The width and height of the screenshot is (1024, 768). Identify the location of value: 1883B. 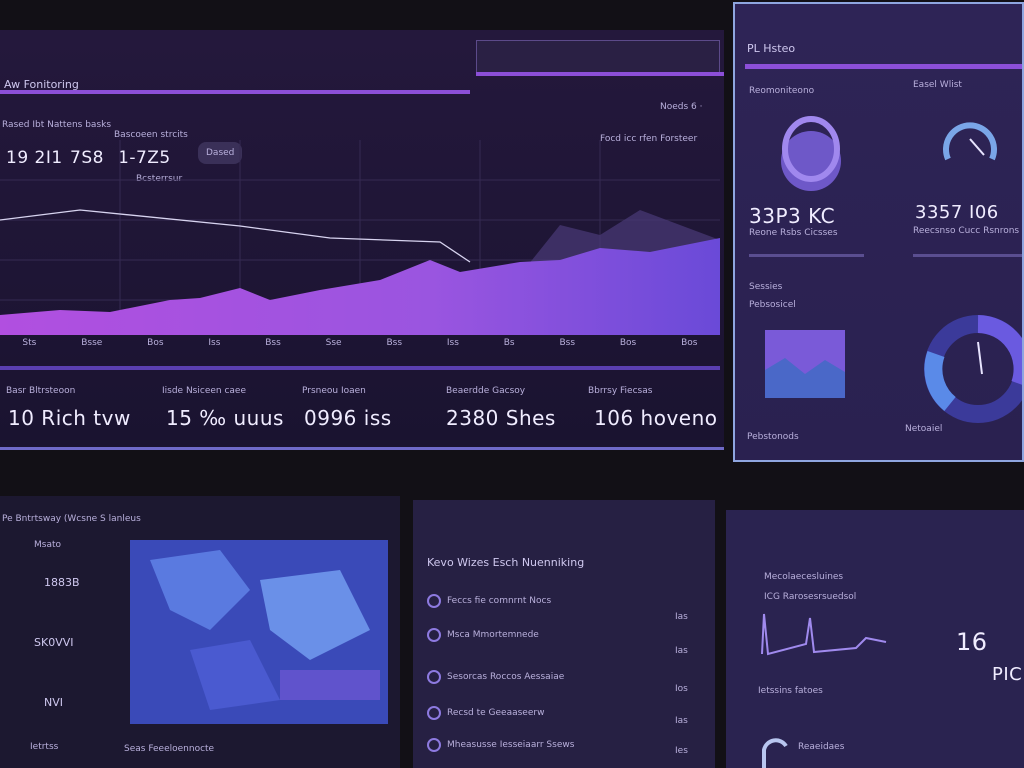
(62, 582).